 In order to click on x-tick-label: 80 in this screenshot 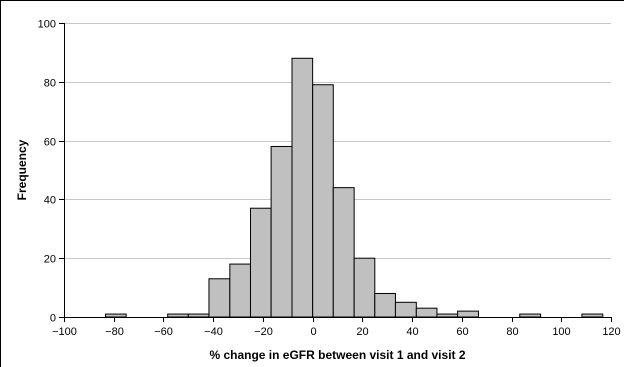, I will do `click(512, 332)`.